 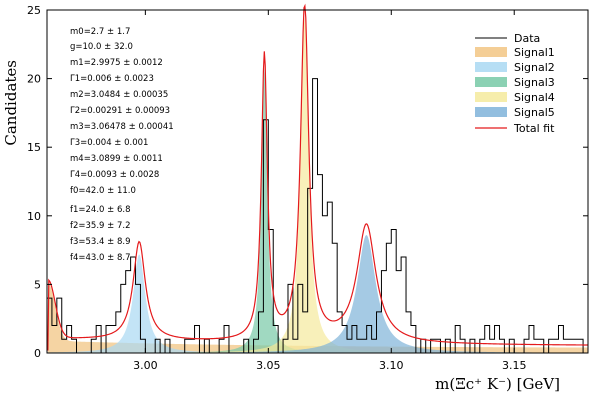 I want to click on legend-swatch-signal5, so click(x=491, y=112).